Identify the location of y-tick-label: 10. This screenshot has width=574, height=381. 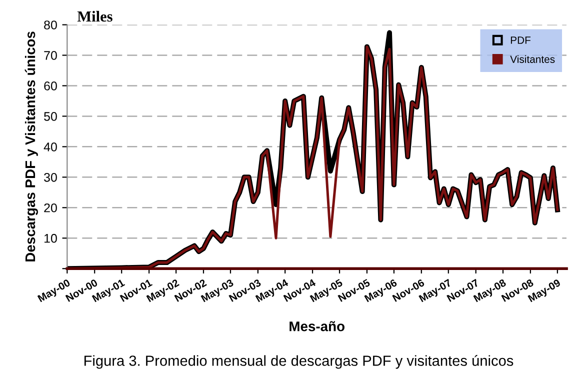
(50, 238).